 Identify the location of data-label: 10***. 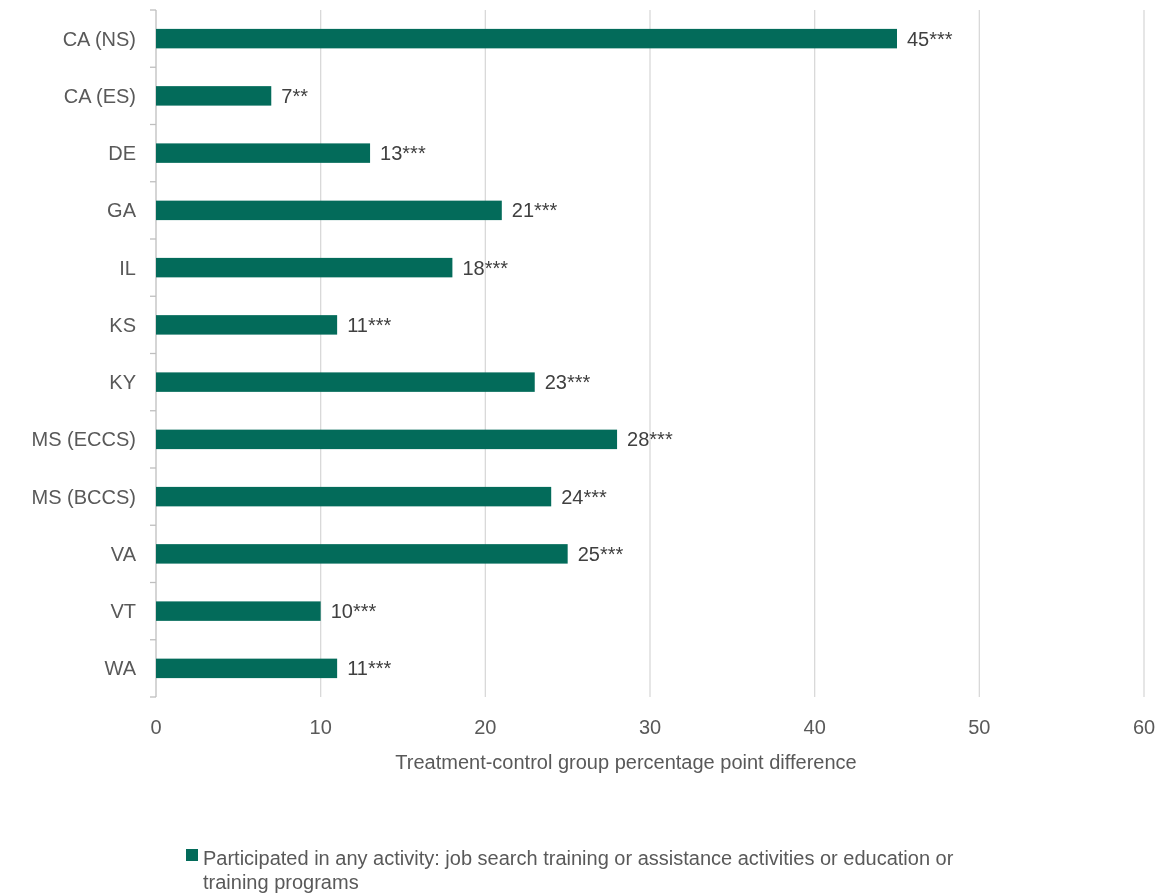
(353, 611).